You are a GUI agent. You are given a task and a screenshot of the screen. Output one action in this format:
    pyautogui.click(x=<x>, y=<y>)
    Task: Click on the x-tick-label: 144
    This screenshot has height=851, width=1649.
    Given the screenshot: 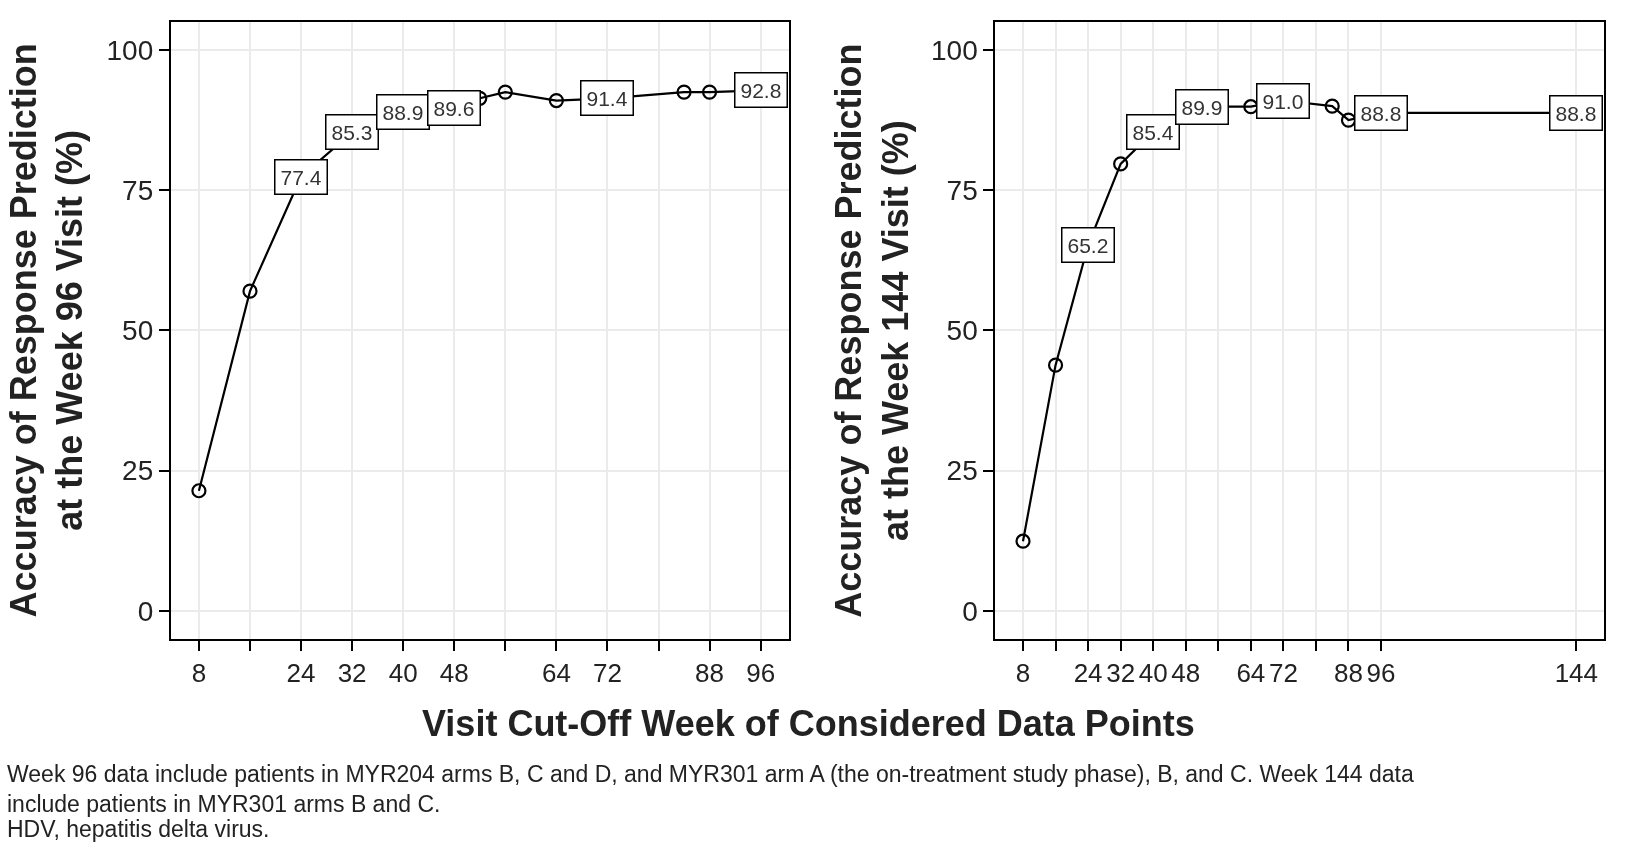 What is the action you would take?
    pyautogui.click(x=1576, y=672)
    